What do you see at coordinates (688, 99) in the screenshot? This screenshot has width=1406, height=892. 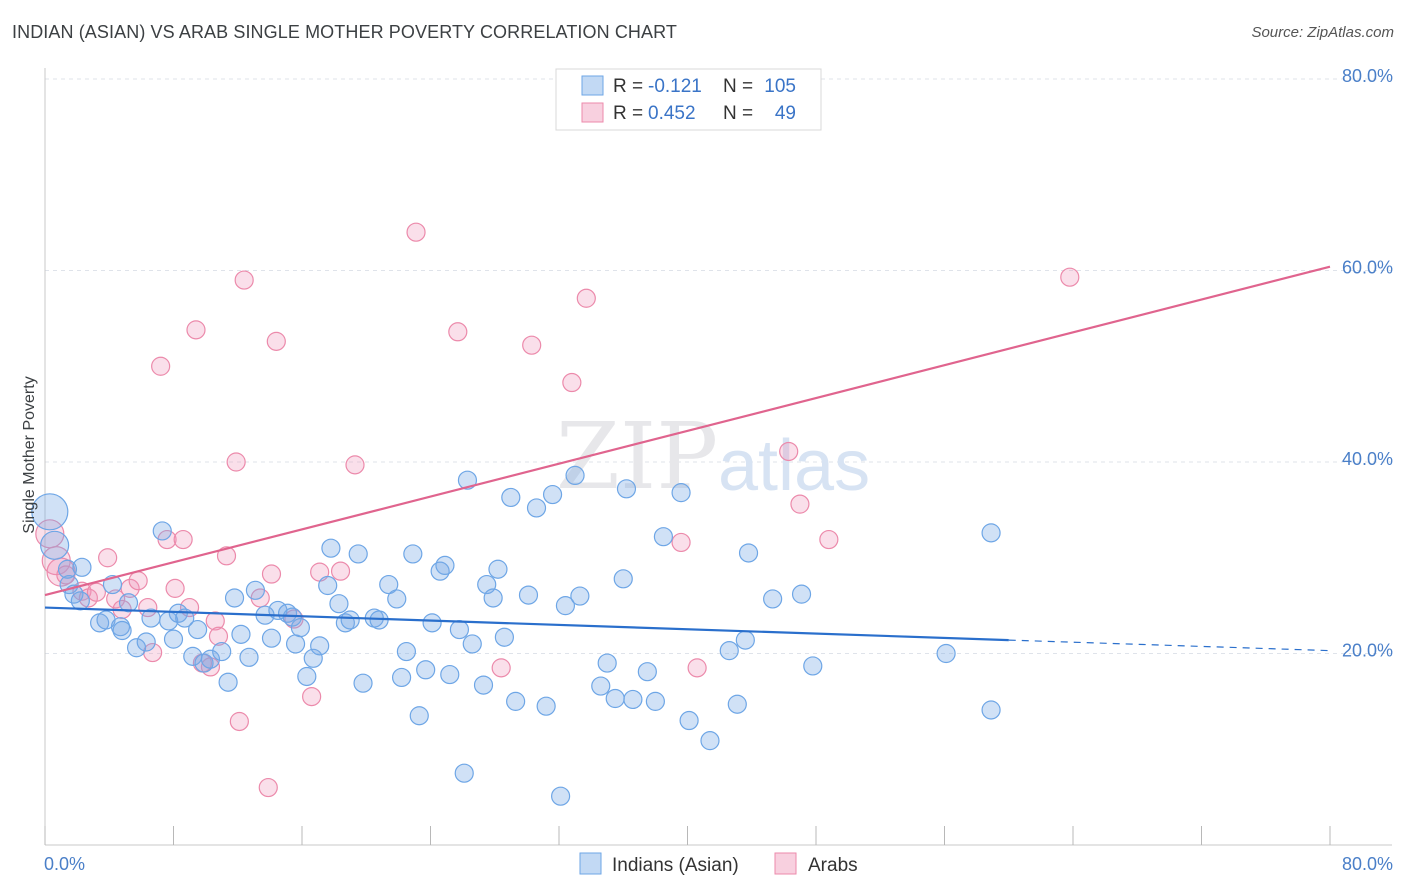 I see `legend: R = -0.121 N = 105 R = 0.452 N = 49` at bounding box center [688, 99].